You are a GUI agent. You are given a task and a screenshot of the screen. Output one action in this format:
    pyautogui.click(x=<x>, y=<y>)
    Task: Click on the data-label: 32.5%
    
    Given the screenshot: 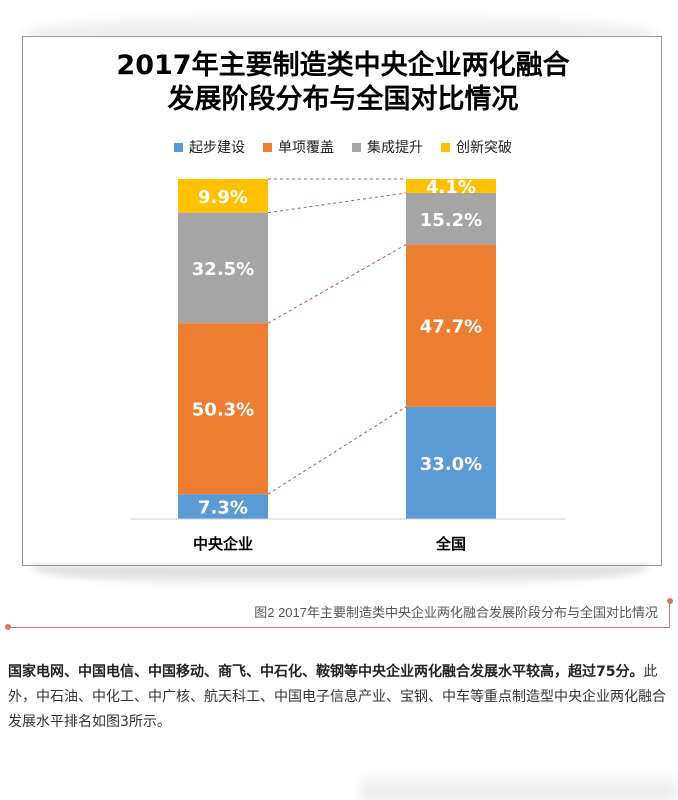 What is the action you would take?
    pyautogui.click(x=223, y=269)
    